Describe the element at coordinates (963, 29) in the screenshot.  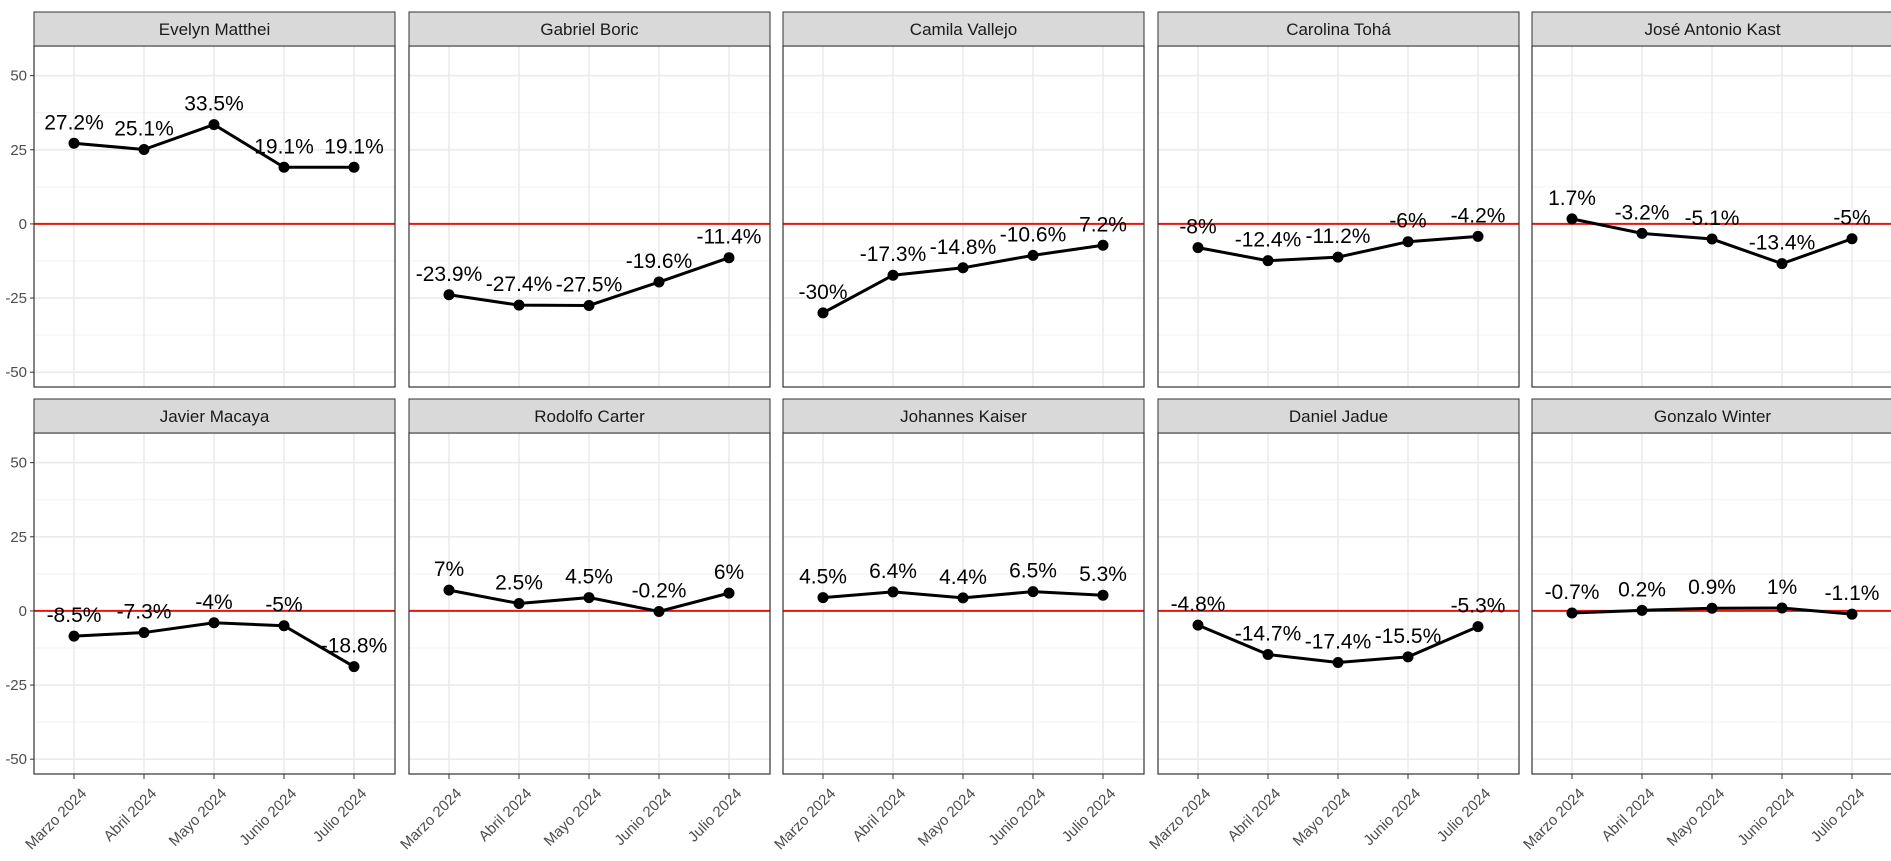
I see `facet-title: Camila Vallejo` at that location.